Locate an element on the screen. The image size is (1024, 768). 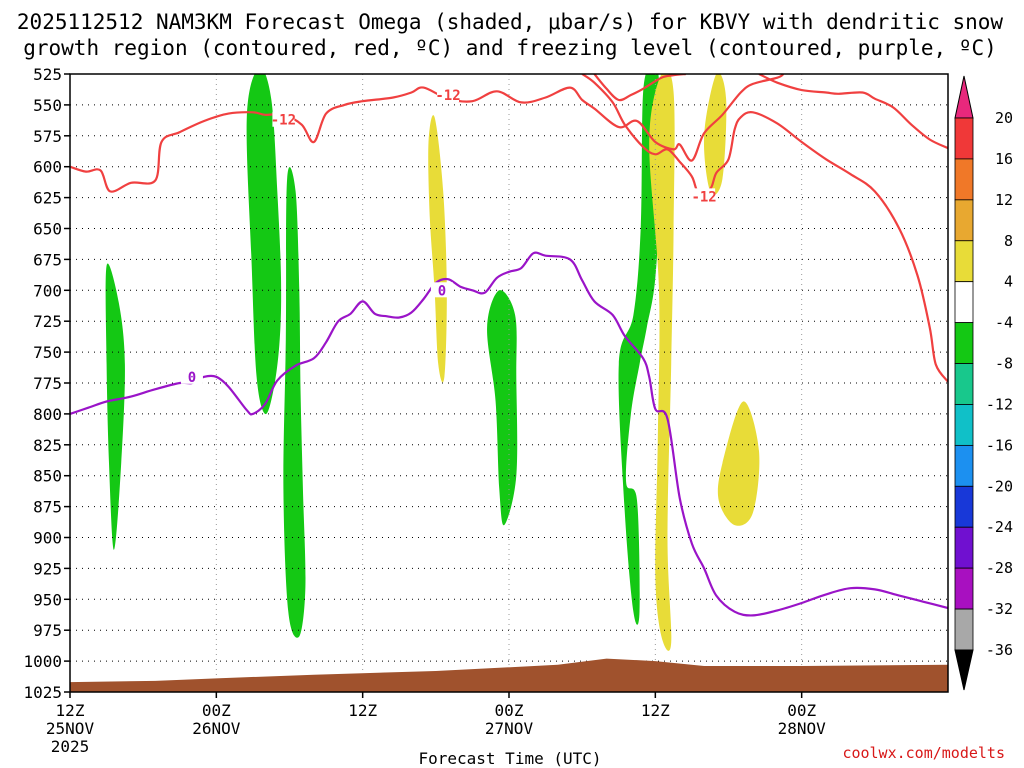
omega-upward-band-a is located at coordinates (115, 406).